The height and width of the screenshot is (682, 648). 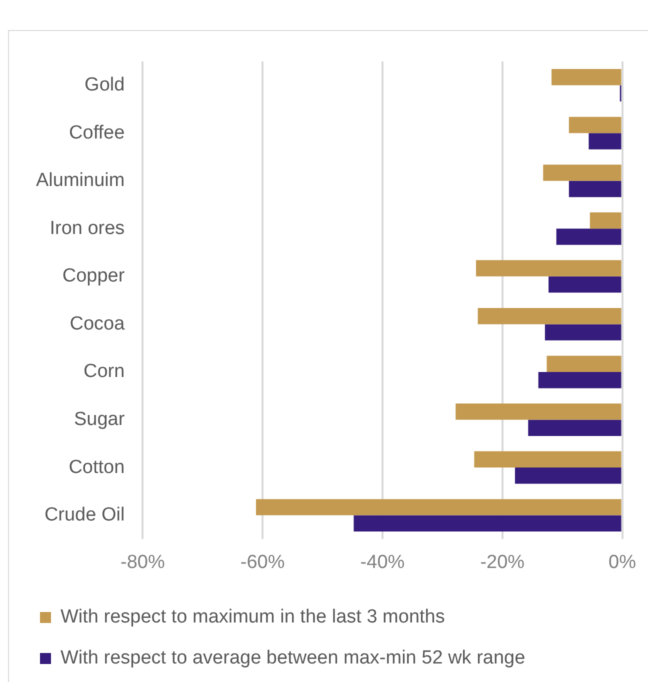 I want to click on y-tick-label: Coffee, so click(x=97, y=133).